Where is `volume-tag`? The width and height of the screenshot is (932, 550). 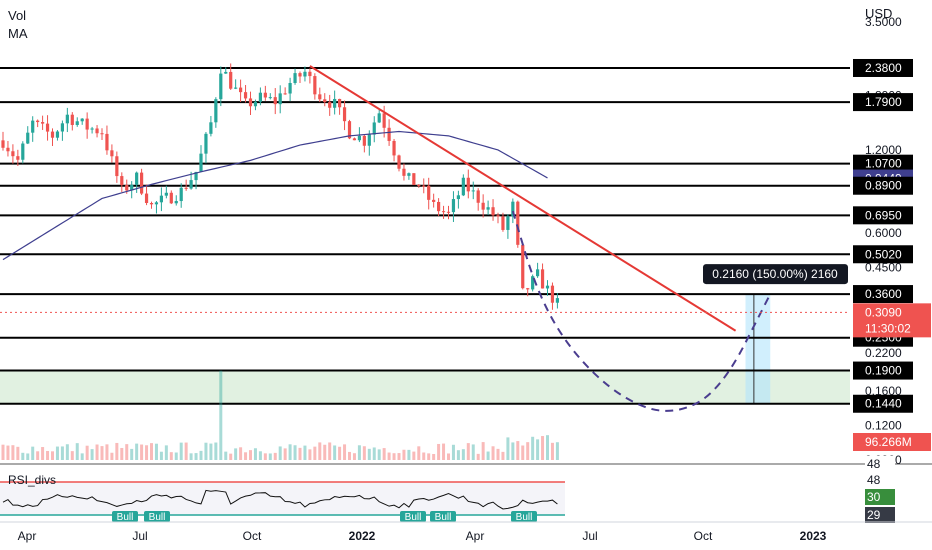 volume-tag is located at coordinates (892, 442).